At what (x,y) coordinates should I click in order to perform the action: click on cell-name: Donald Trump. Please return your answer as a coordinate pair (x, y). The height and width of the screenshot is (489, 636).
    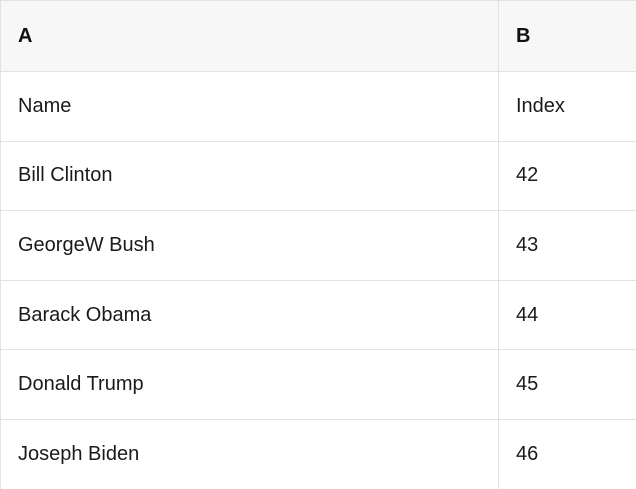
    Looking at the image, I should click on (249, 384).